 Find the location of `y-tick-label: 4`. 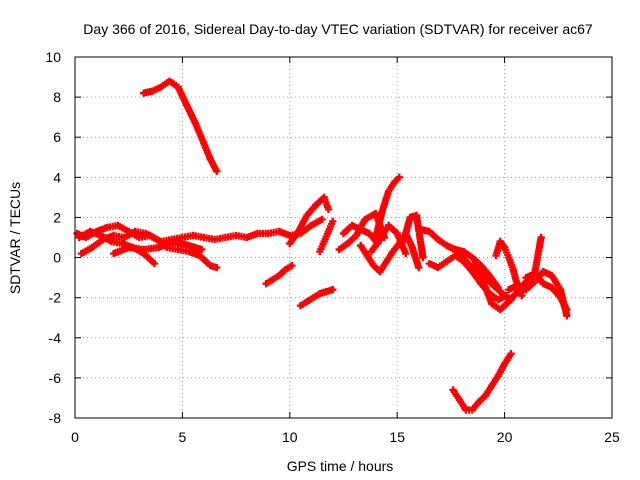

y-tick-label: 4 is located at coordinates (57, 177).